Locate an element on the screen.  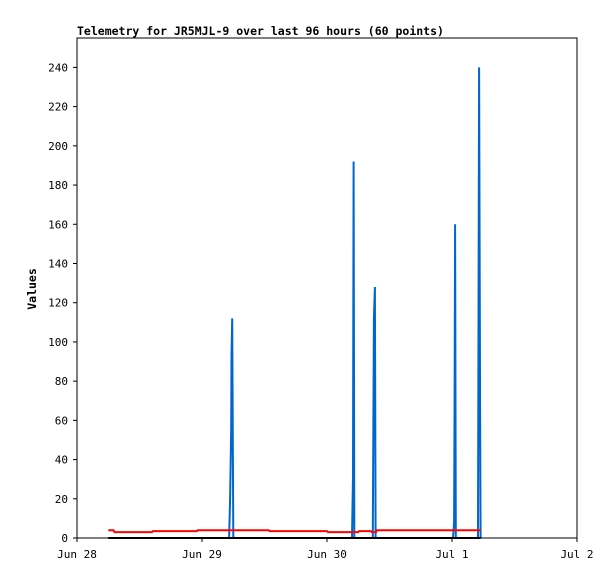
y-tick-label: 120 is located at coordinates (58, 303).